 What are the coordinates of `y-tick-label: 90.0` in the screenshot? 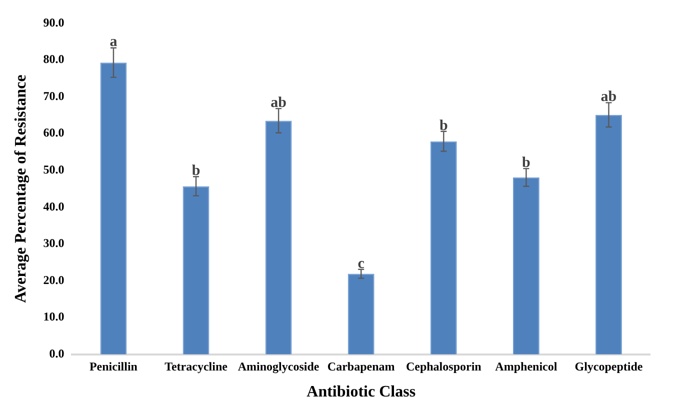 It's located at (53, 22).